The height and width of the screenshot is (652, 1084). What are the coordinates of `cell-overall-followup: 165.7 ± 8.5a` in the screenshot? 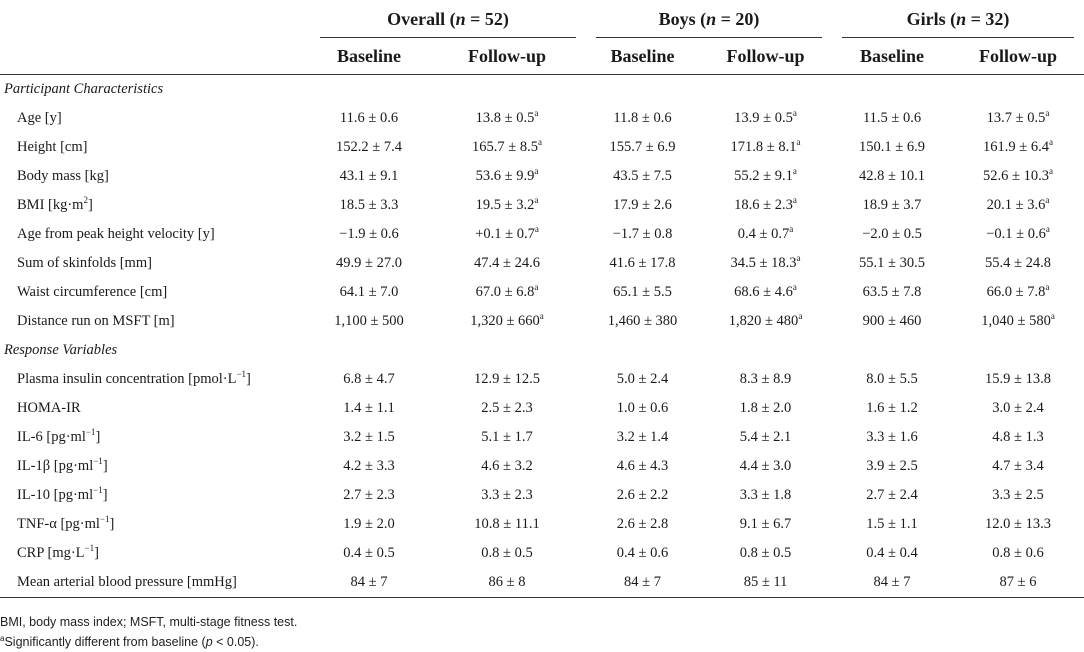 It's located at (507, 146).